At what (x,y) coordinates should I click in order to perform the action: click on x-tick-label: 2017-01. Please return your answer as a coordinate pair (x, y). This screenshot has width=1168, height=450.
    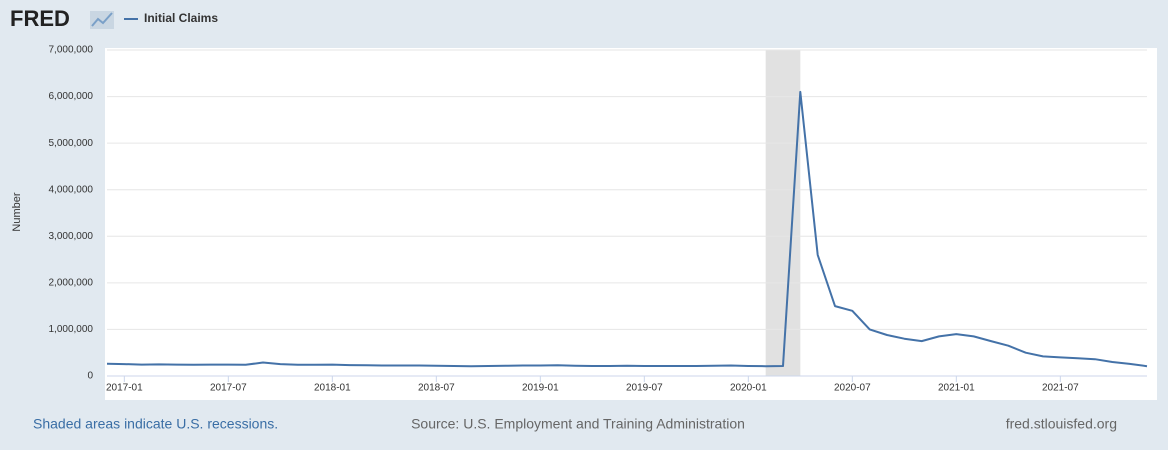
    Looking at the image, I should click on (124, 388).